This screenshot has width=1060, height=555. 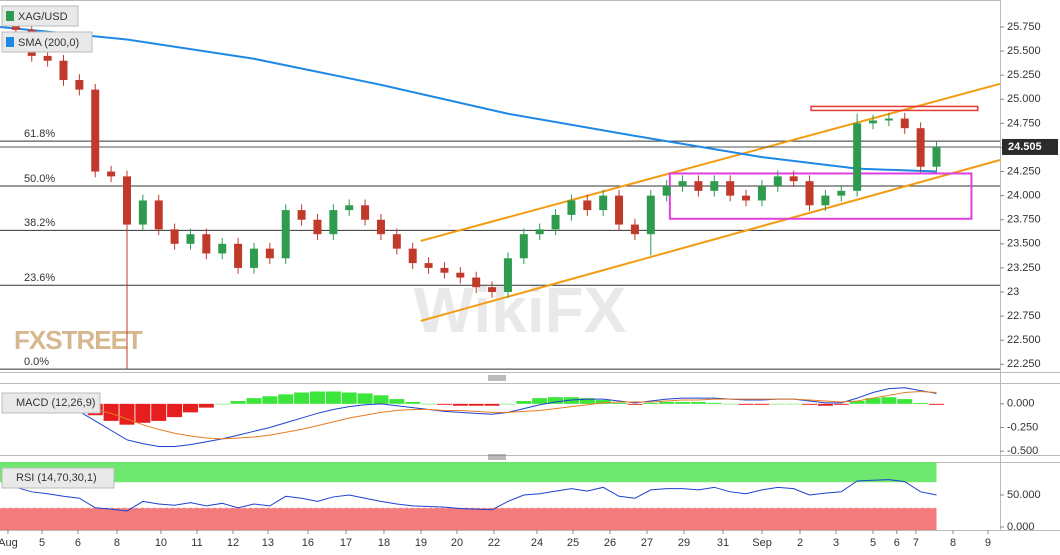 I want to click on x-tick-label: 27, so click(x=647, y=543).